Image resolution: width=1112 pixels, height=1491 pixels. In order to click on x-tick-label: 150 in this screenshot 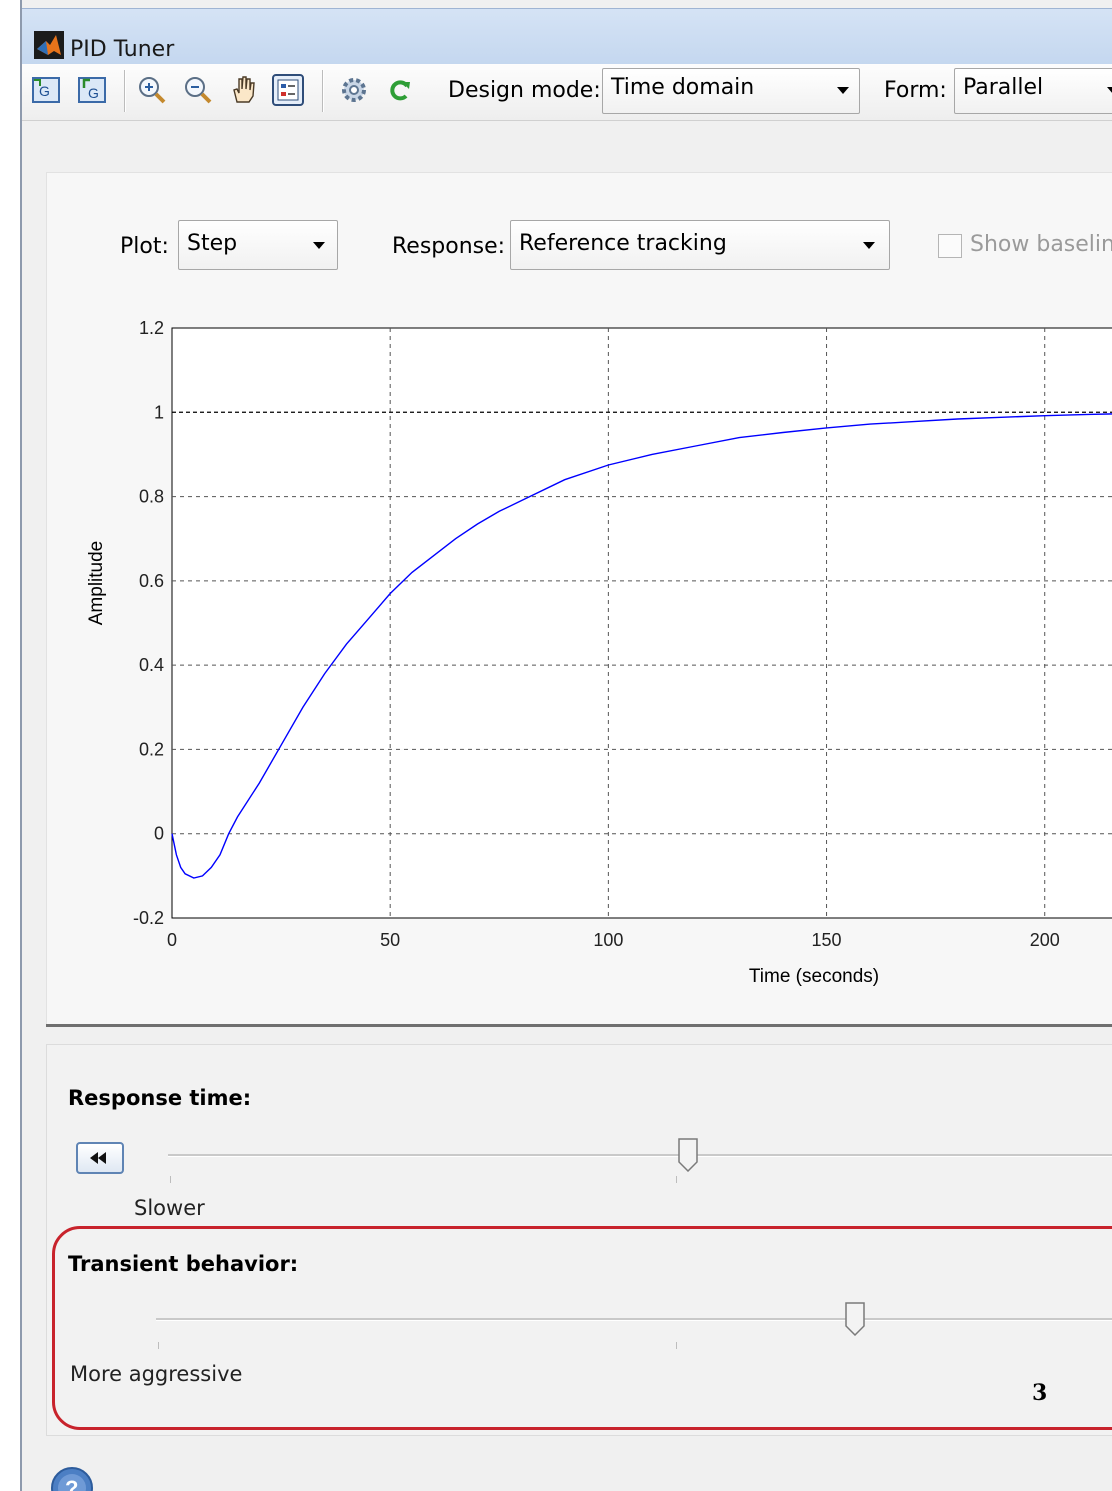, I will do `click(827, 940)`.